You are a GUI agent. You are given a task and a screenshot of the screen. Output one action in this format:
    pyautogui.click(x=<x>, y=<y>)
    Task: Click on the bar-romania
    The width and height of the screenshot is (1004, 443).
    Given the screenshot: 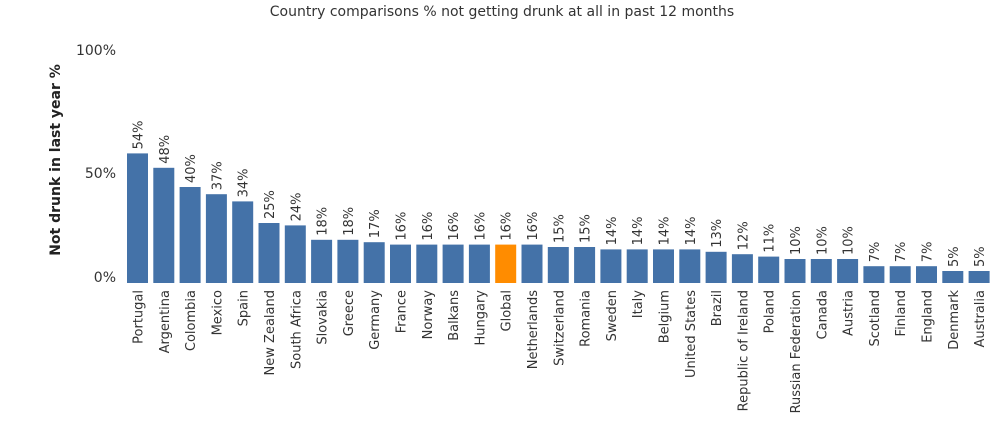 What is the action you would take?
    pyautogui.click(x=585, y=265)
    